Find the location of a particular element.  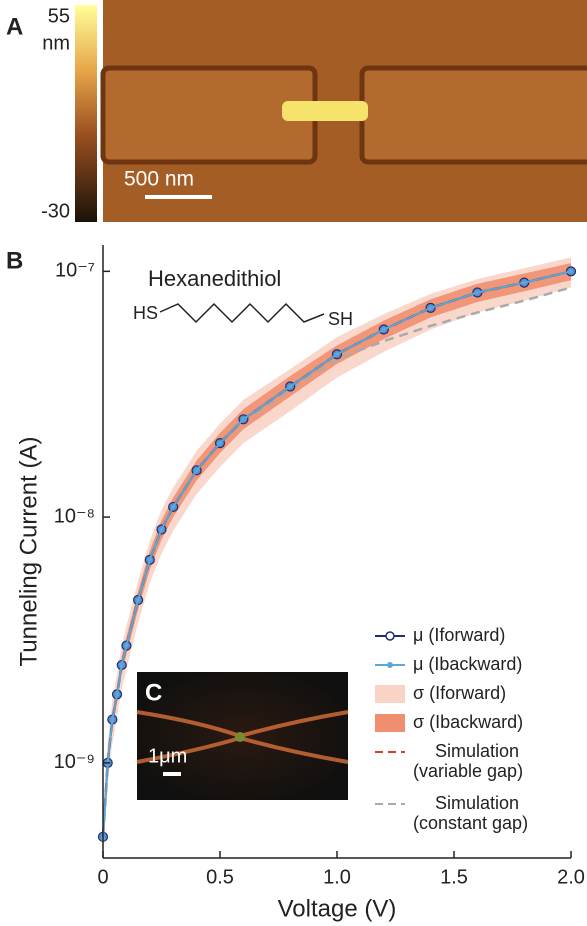

scale-bar-label: 500 nm is located at coordinates (159, 179).